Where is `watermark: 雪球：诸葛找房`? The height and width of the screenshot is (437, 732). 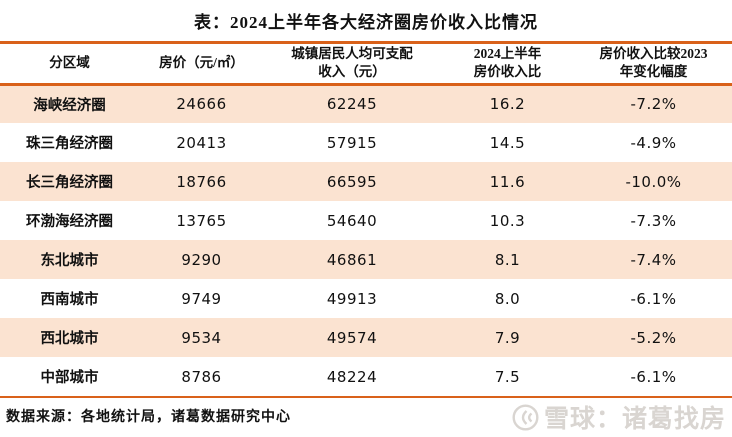
watermark: 雪球：诸葛找房 is located at coordinates (619, 417).